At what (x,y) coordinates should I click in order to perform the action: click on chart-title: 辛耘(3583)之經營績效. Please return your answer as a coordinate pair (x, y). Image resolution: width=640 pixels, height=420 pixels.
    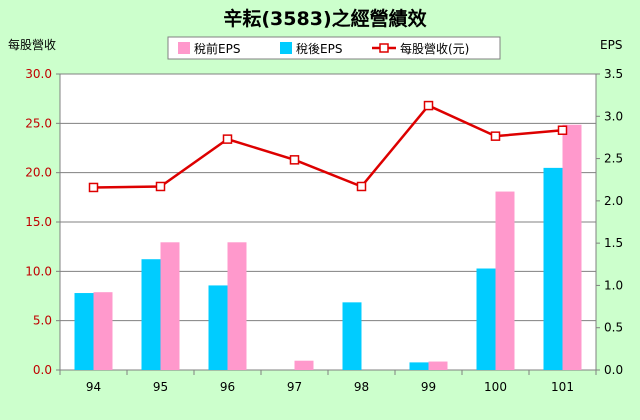
    Looking at the image, I should click on (324, 18).